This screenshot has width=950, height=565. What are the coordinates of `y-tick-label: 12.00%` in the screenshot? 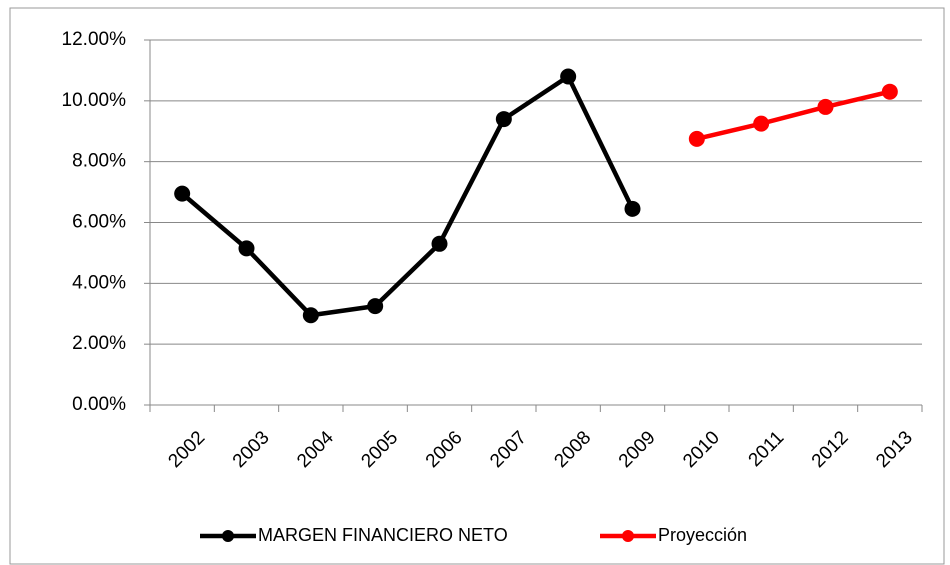 It's located at (94, 39).